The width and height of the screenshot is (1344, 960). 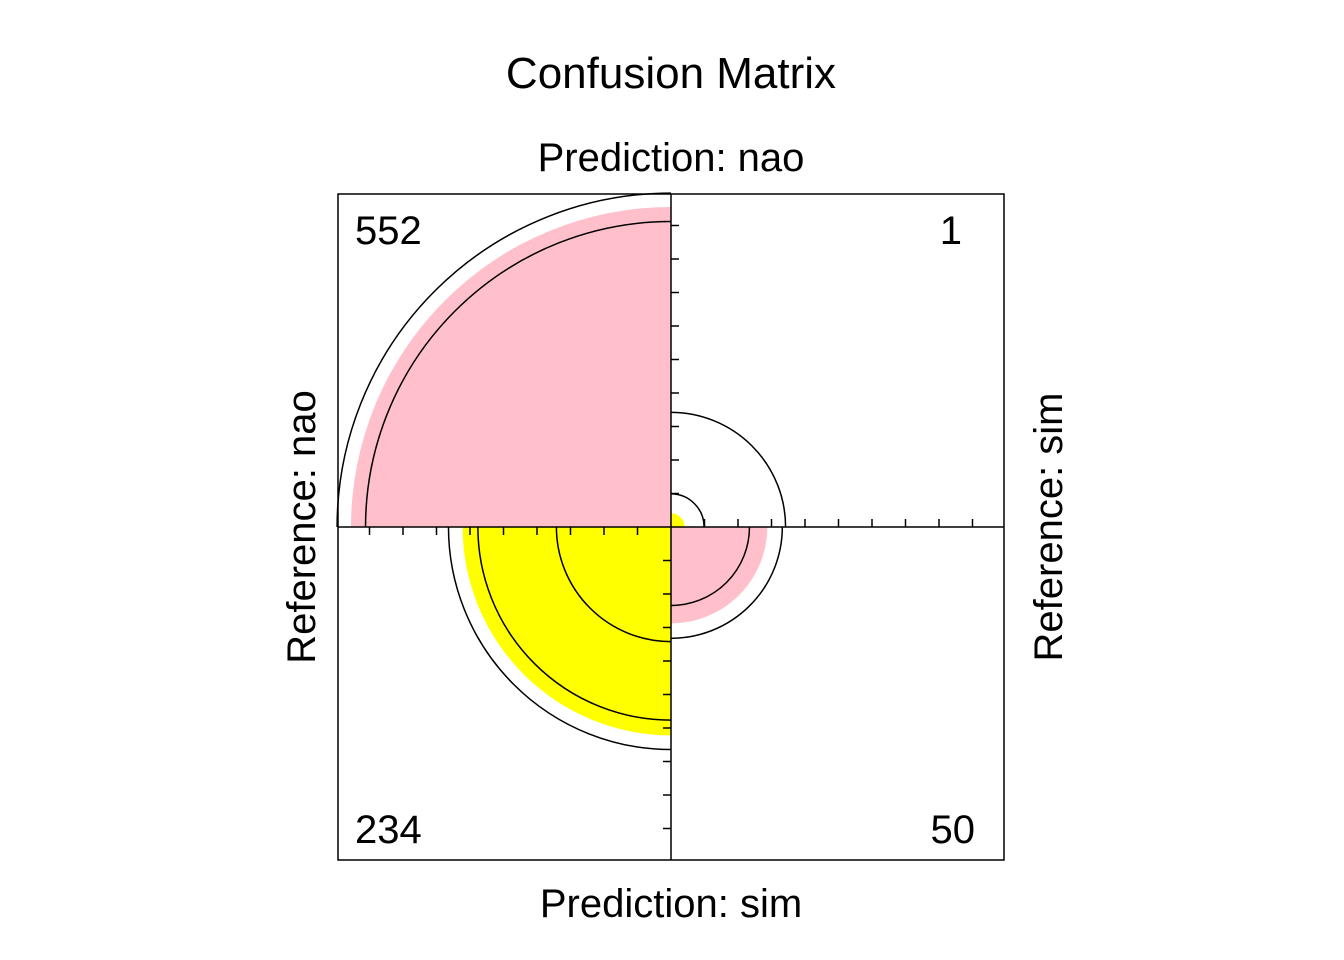 What do you see at coordinates (671, 158) in the screenshot?
I see `top-axis-label: Prediction: nao` at bounding box center [671, 158].